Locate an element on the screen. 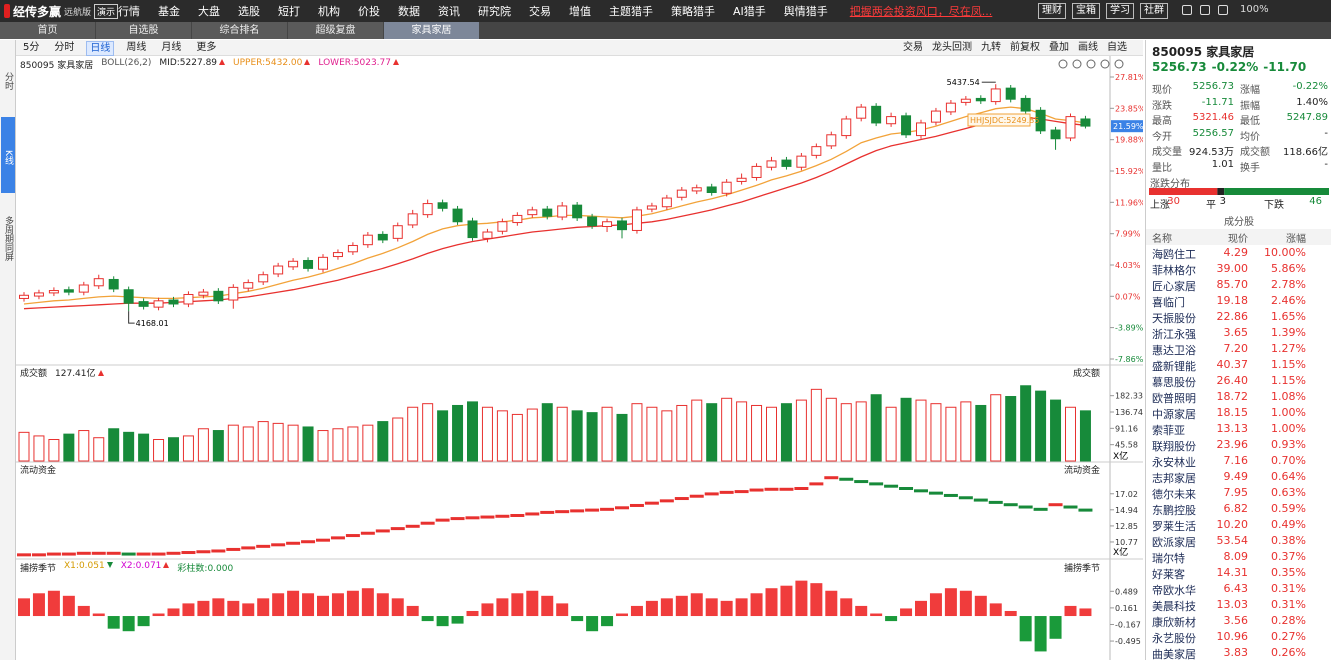  menu-item: 行情 is located at coordinates (129, 11).